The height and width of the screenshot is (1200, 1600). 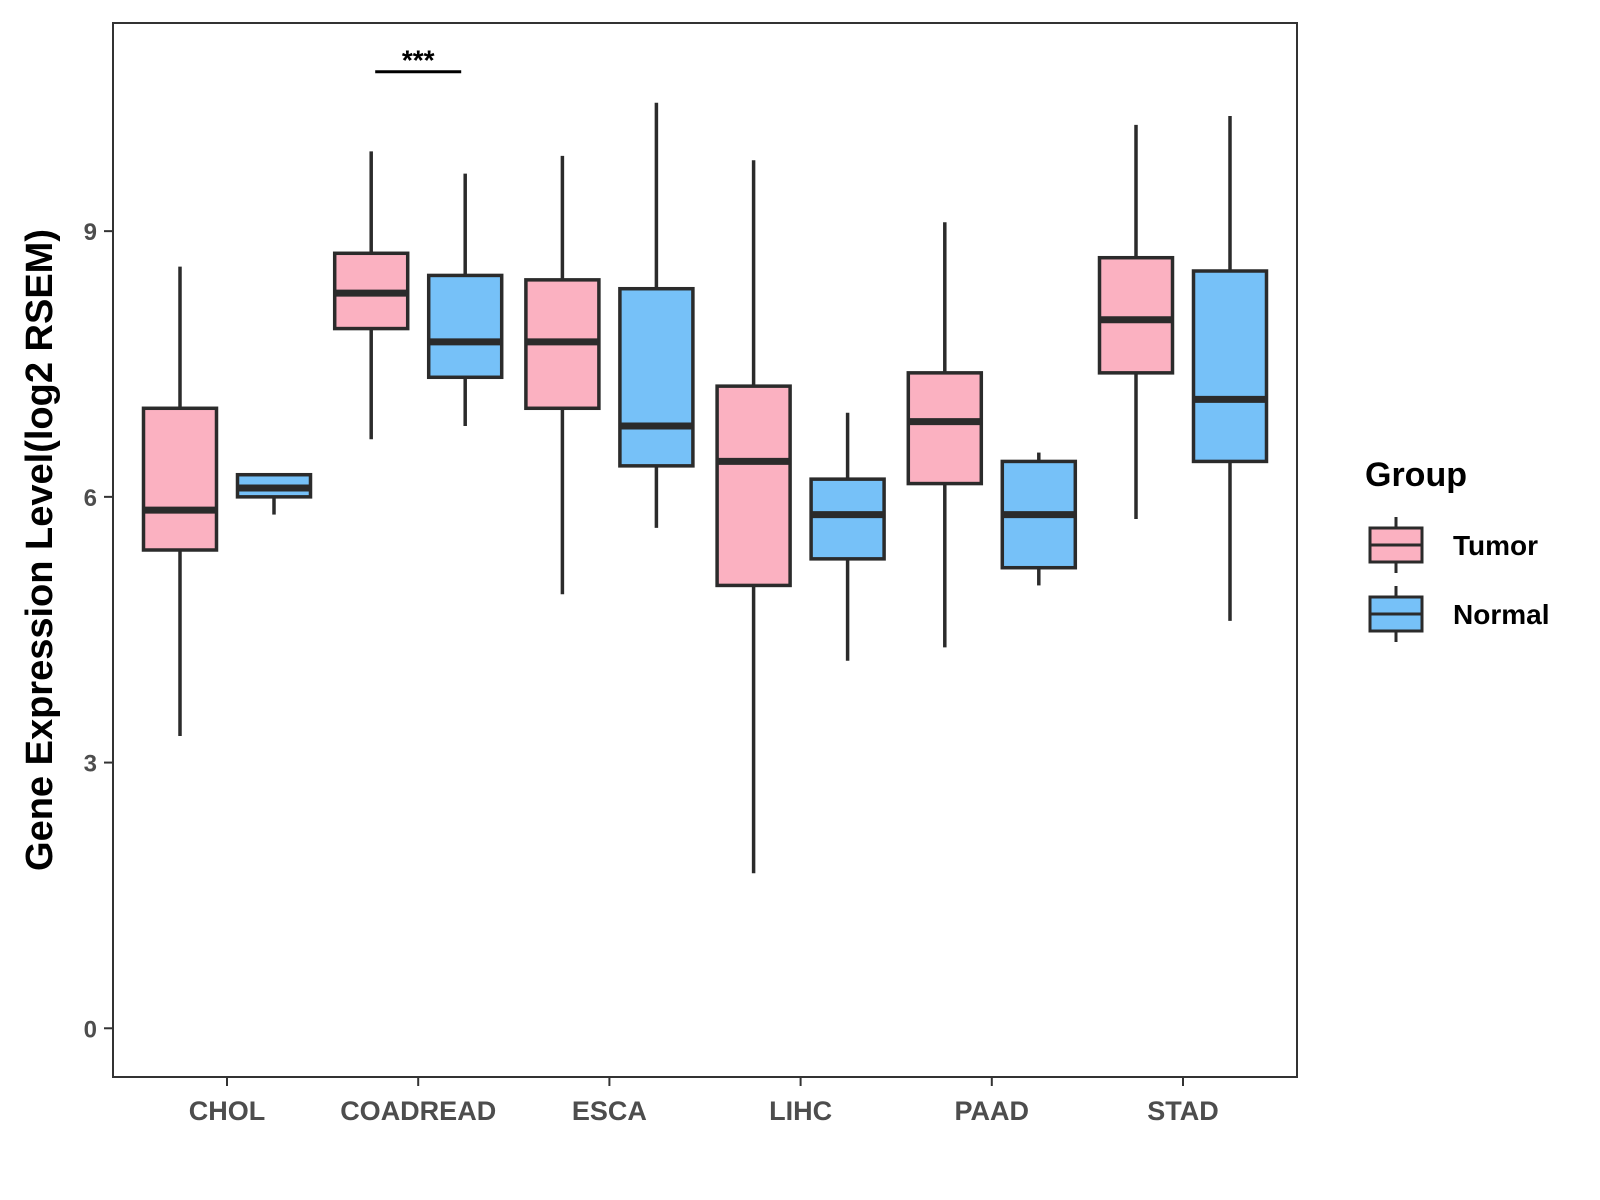 I want to click on legend-label: Tumor, so click(x=1495, y=545).